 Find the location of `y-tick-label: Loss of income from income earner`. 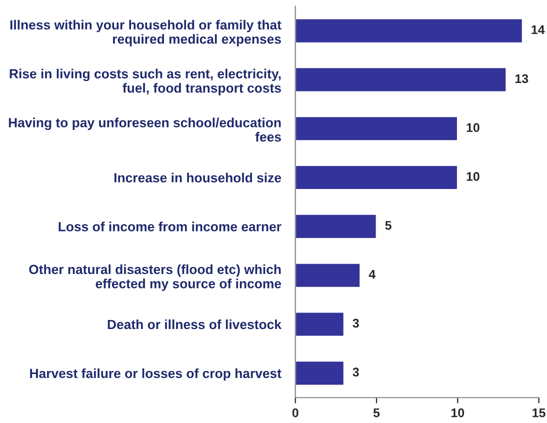

y-tick-label: Loss of income from income earner is located at coordinates (170, 227).